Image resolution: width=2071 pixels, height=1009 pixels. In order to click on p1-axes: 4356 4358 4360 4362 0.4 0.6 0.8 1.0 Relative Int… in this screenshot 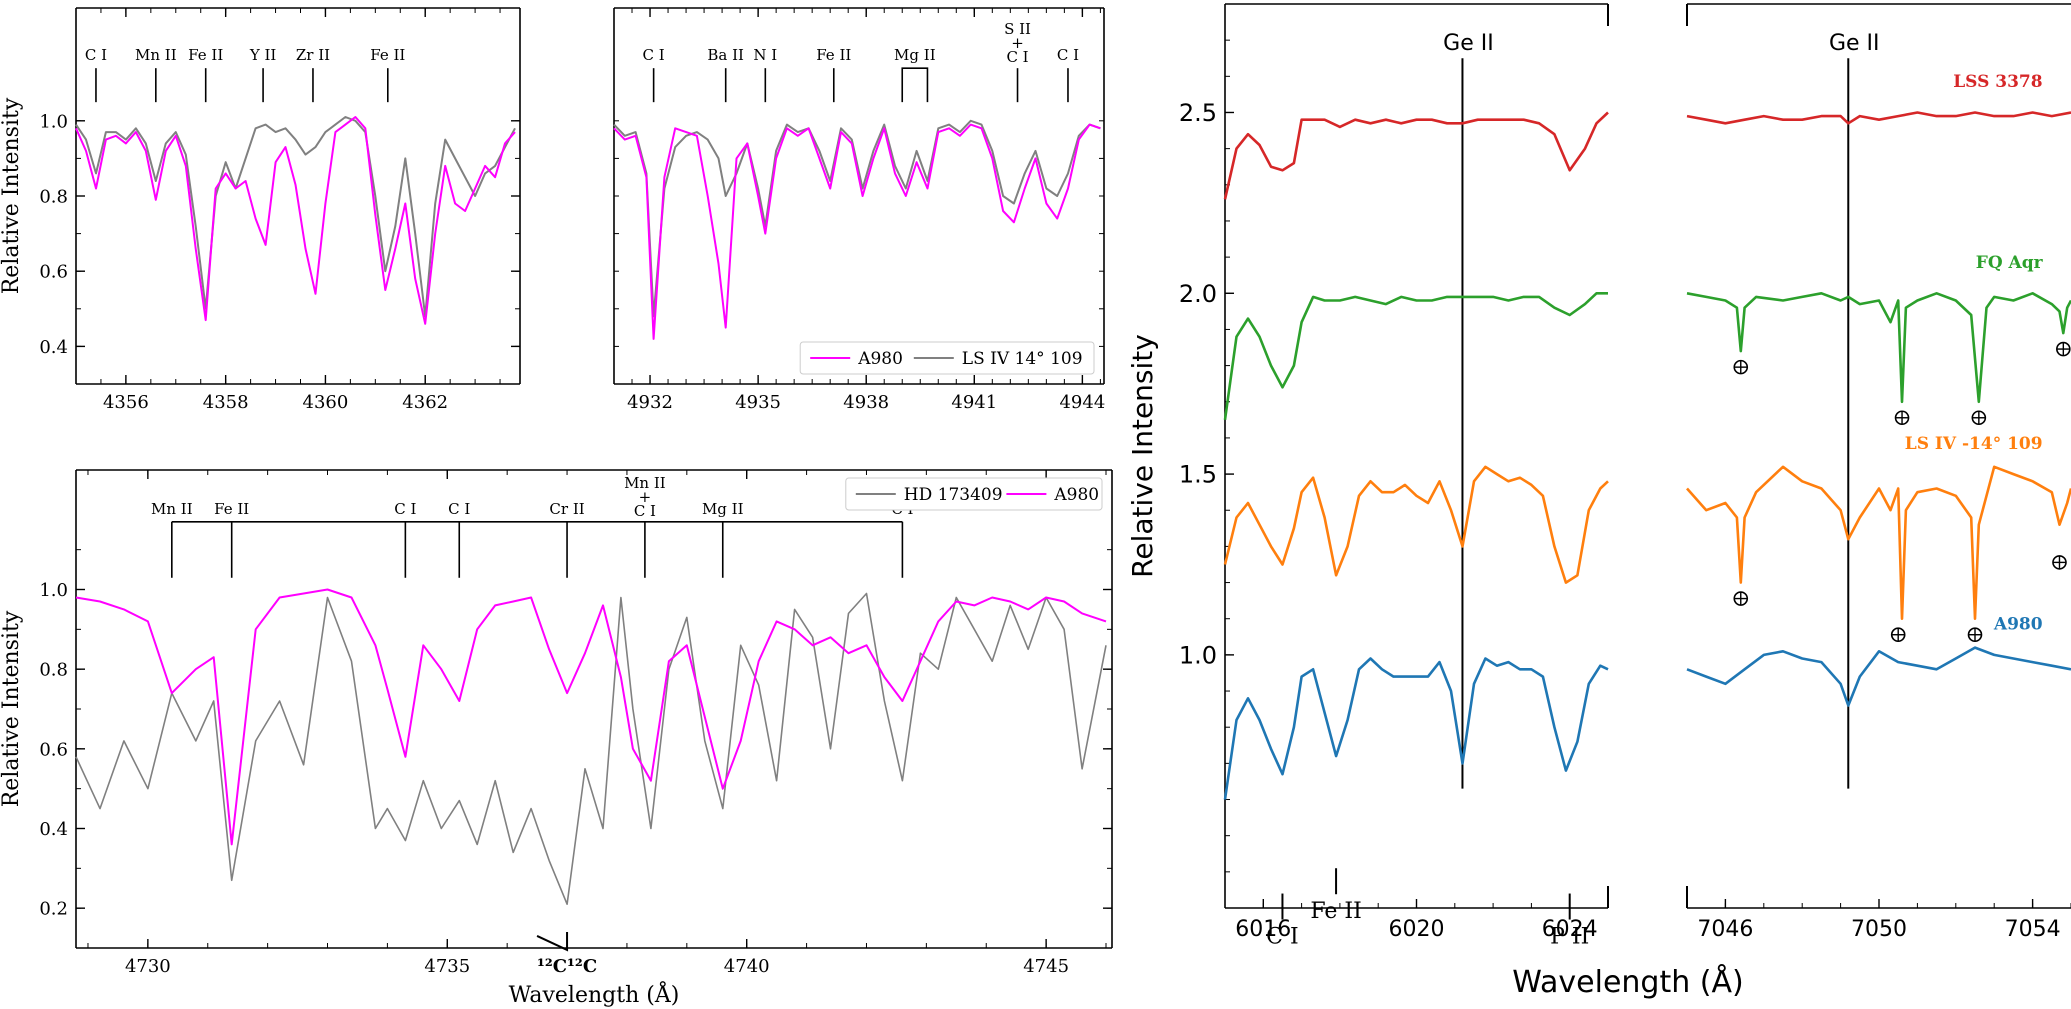, I will do `click(260, 210)`.